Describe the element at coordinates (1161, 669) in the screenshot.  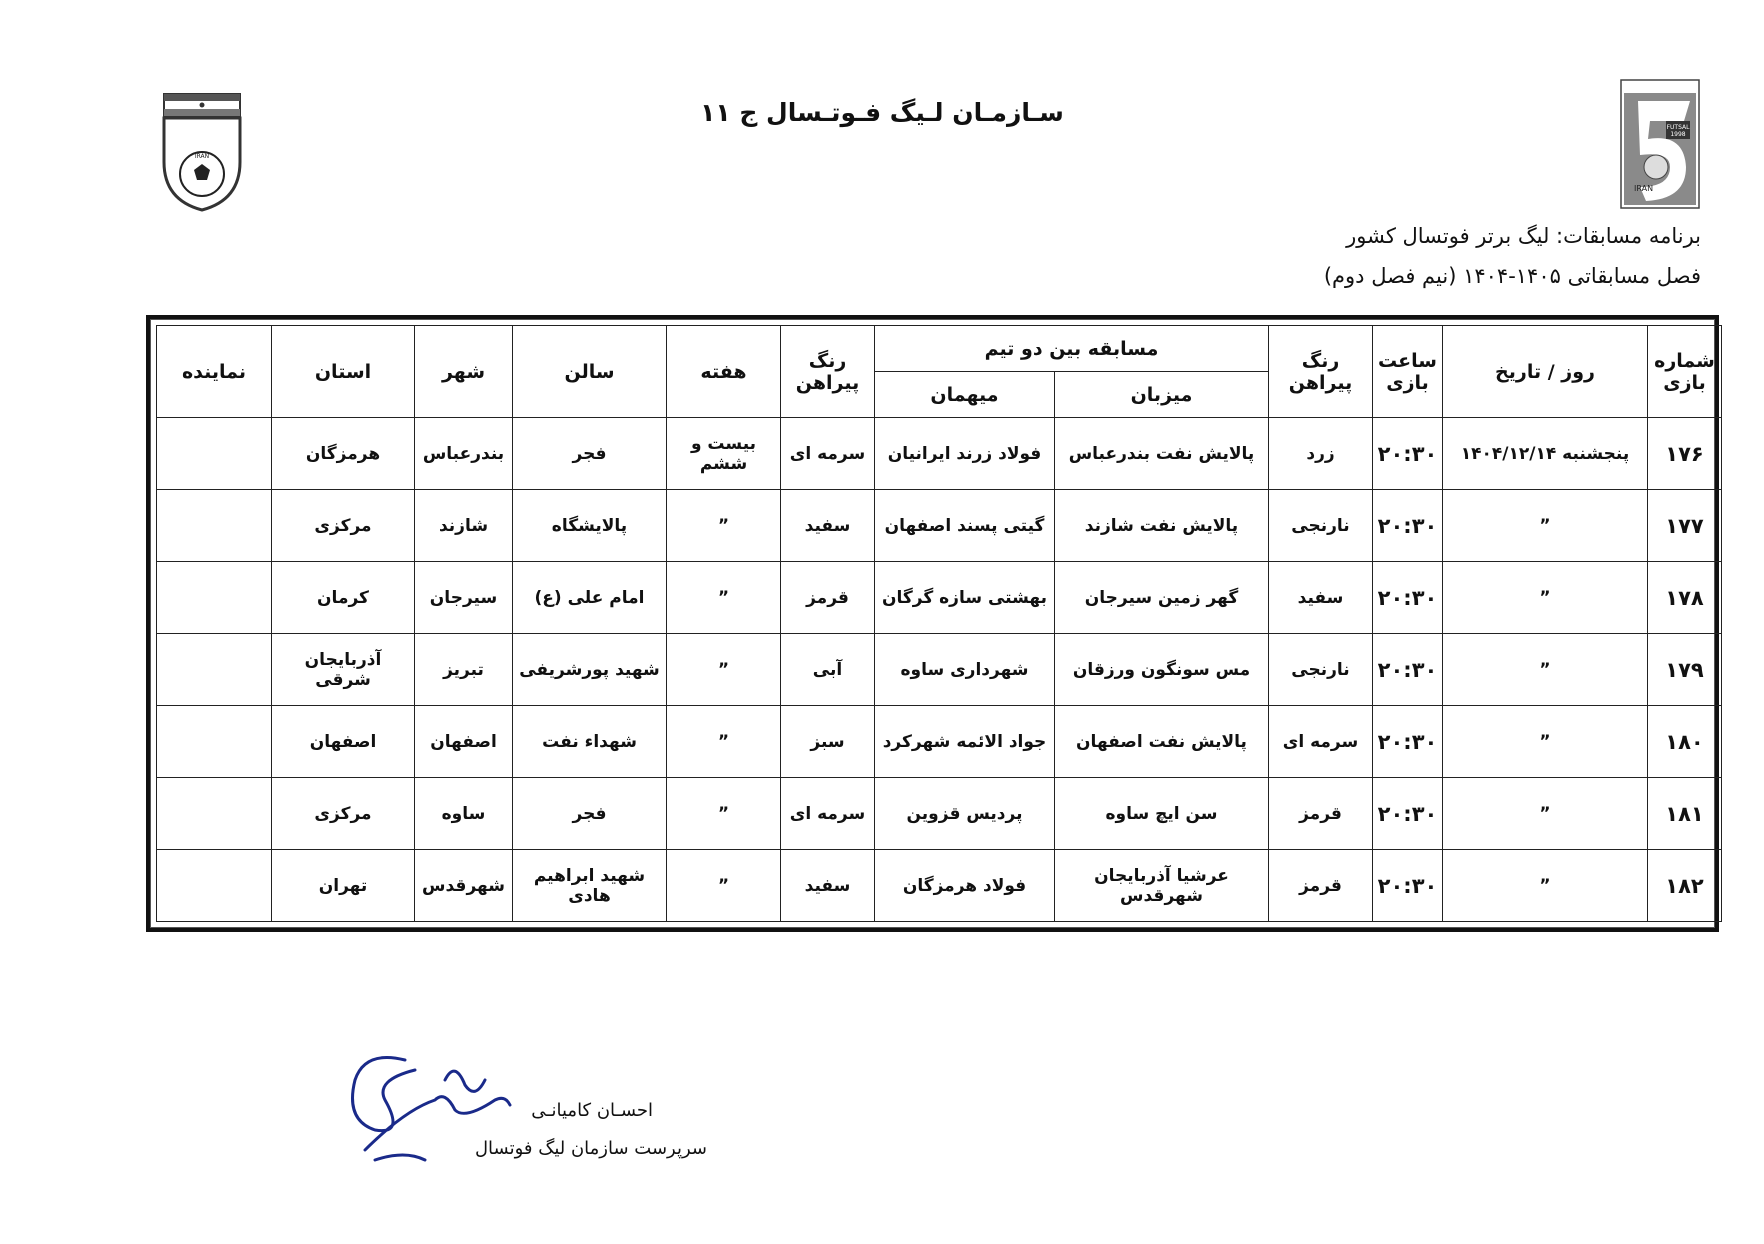
I see `cell-host: مس سونگون ورزقان` at that location.